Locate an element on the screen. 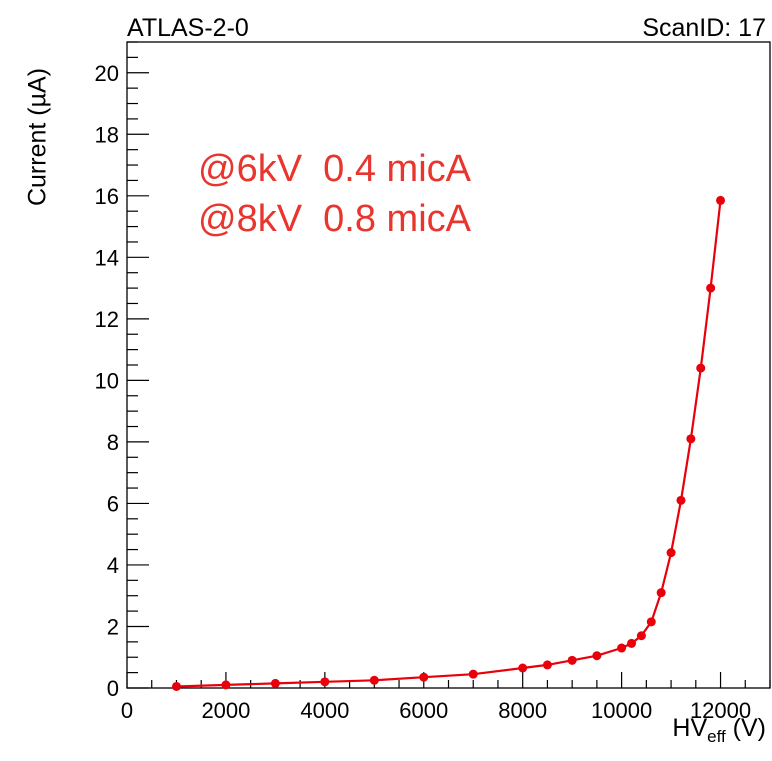 The width and height of the screenshot is (772, 761). x-tick-label: 4000 is located at coordinates (324, 710).